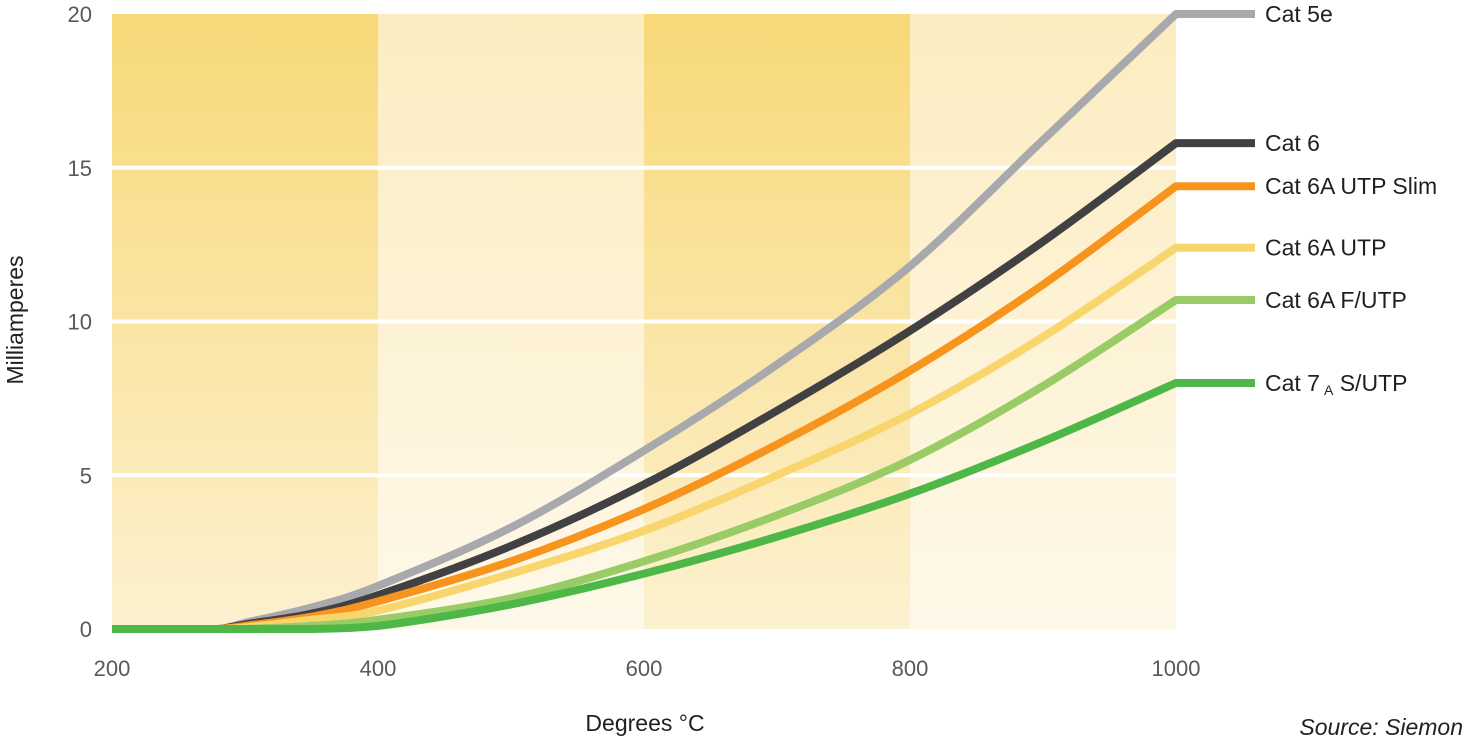 The height and width of the screenshot is (746, 1473). I want to click on y-tick-label: 5, so click(86, 475).